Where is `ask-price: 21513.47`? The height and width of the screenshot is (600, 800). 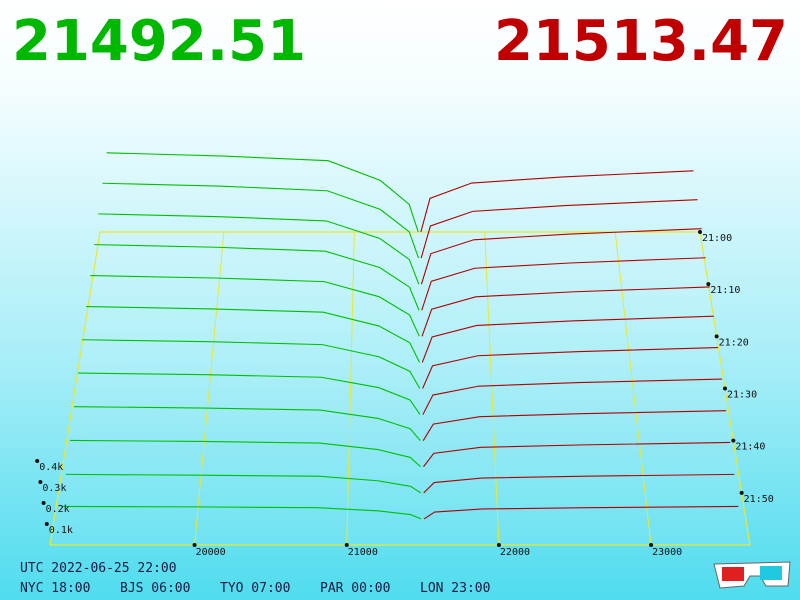
ask-price: 21513.47 is located at coordinates (641, 41).